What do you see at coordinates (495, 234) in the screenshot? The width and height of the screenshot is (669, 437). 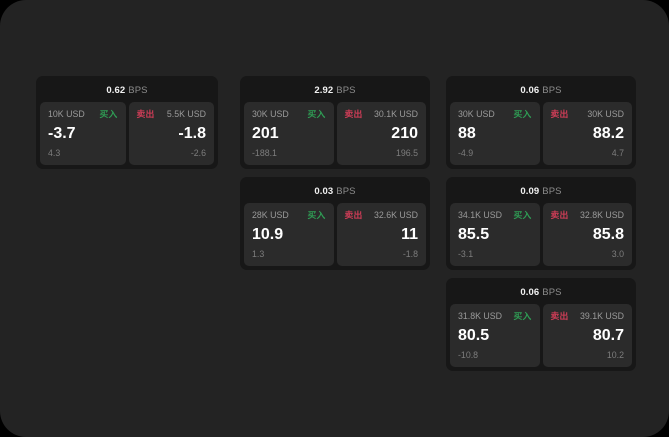 I see `buy-card: 34.1K USD 买入 85.5 -3.1` at bounding box center [495, 234].